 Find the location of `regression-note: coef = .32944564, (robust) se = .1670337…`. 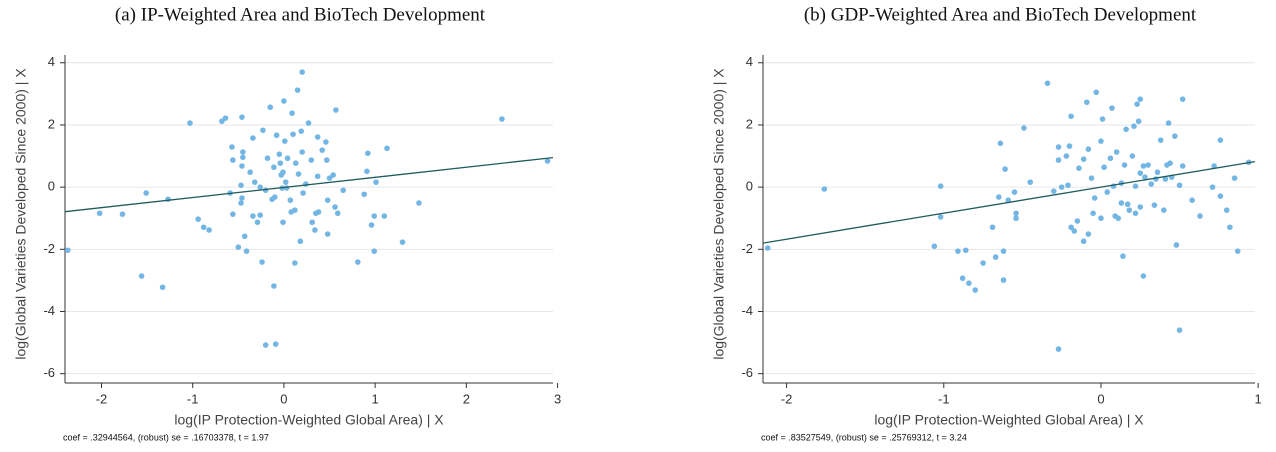

regression-note: coef = .32944564, (robust) se = .1670337… is located at coordinates (166, 437).